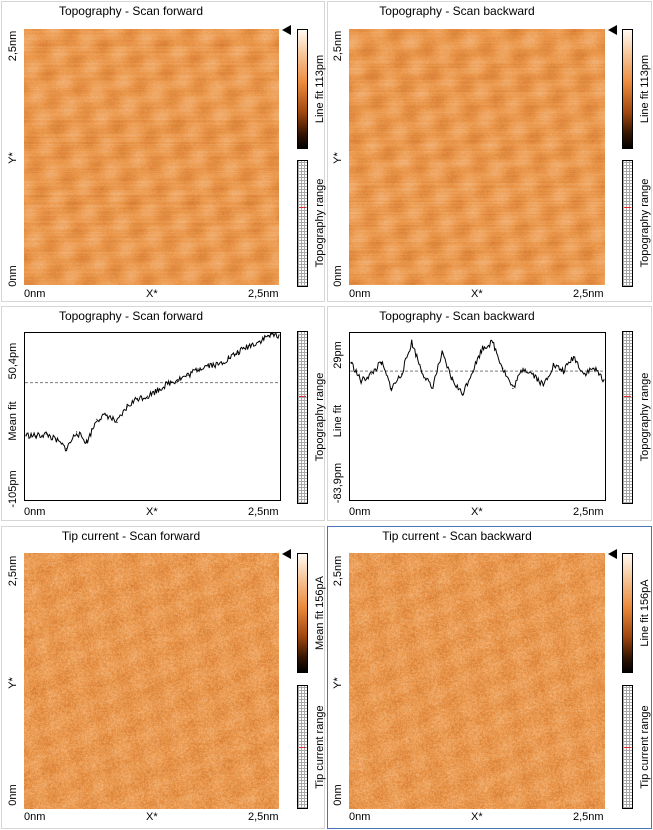 This screenshot has height=830, width=653. Describe the element at coordinates (457, 316) in the screenshot. I see `panel-title: Topography - Scan backward` at that location.